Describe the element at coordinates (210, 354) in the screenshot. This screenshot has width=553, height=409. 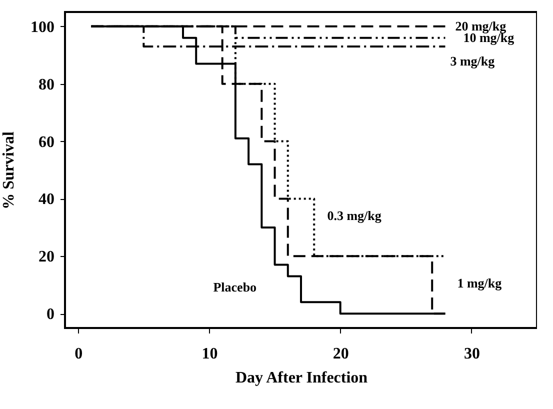
I see `x-tick-label: 10` at that location.